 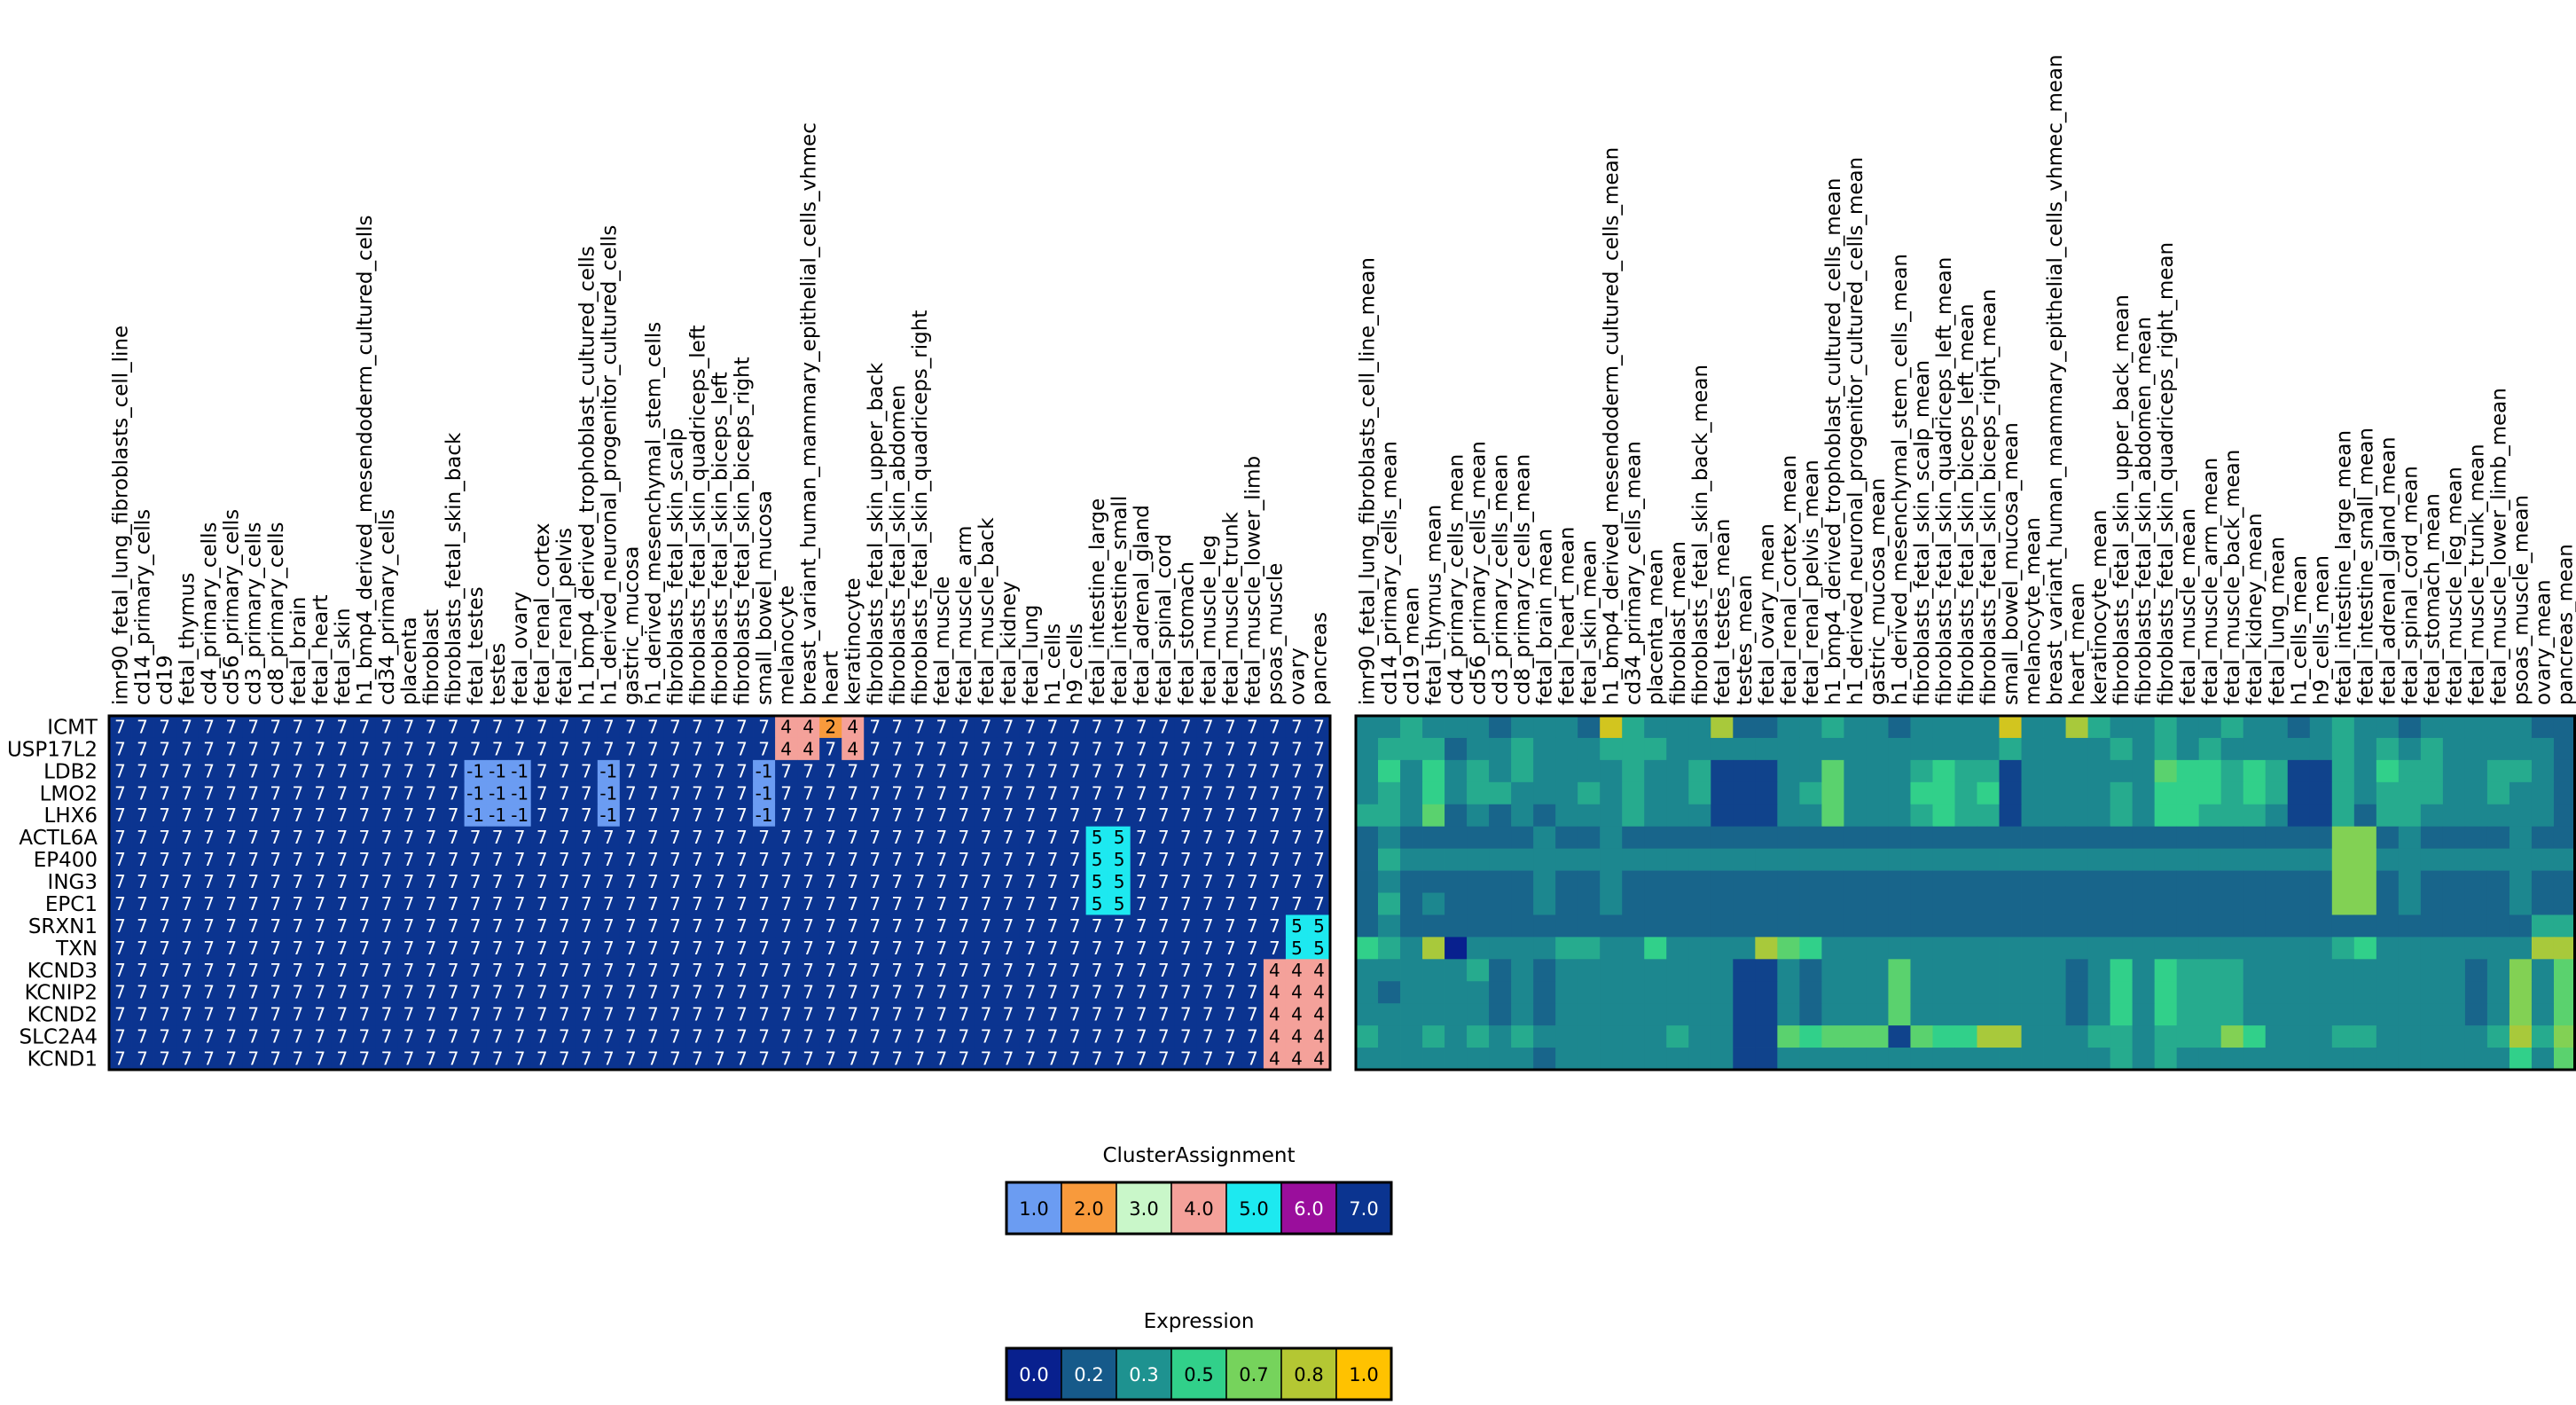 What do you see at coordinates (2543, 642) in the screenshot?
I see `column-label: ovary_mean` at bounding box center [2543, 642].